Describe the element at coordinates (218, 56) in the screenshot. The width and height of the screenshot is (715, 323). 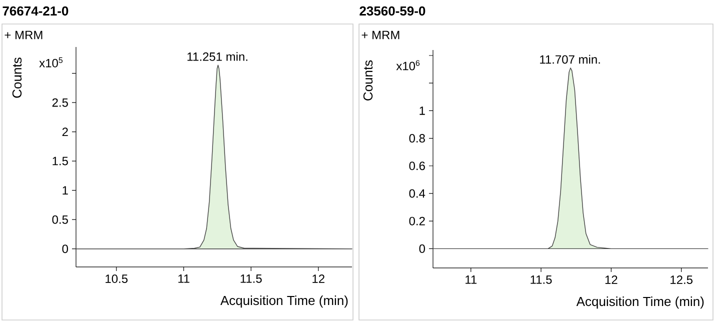
I see `annotation: 11.251 min.` at that location.